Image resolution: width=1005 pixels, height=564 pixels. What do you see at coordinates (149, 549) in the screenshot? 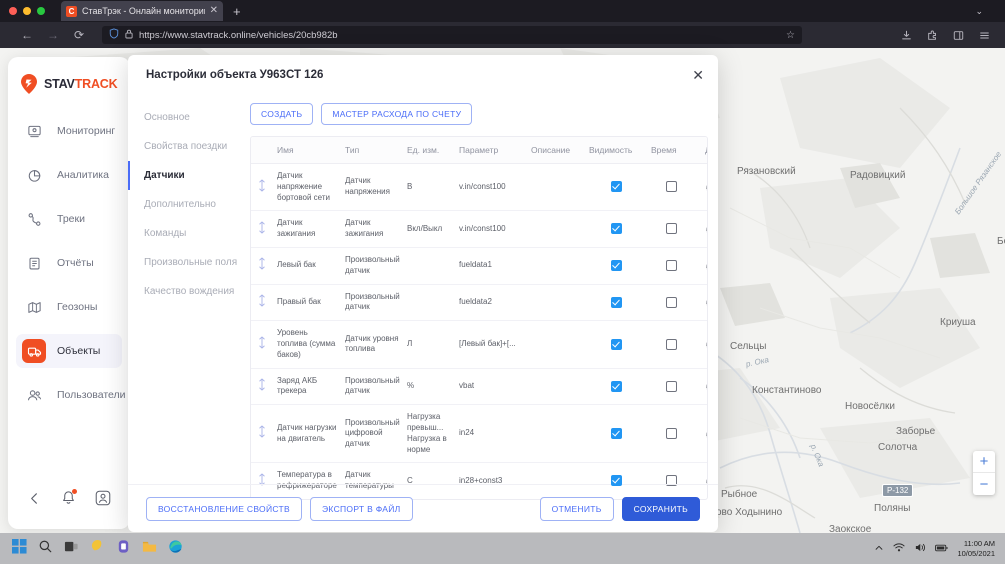
I see `explorer-icon` at bounding box center [149, 549].